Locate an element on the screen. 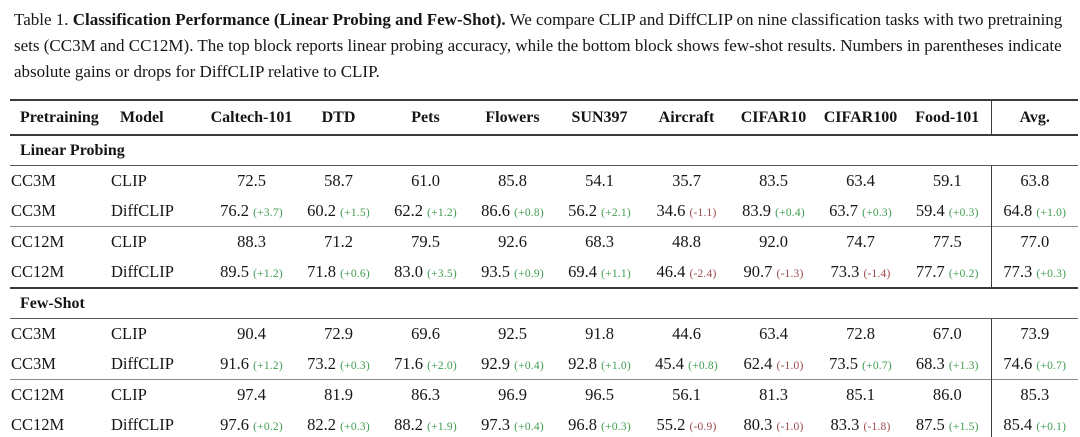  value-cell: 63.4 is located at coordinates (860, 181).